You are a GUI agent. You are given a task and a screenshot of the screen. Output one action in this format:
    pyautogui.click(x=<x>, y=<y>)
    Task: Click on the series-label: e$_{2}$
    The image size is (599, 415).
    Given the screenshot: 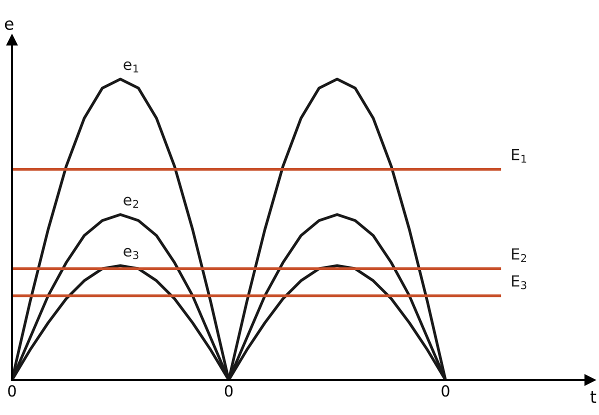 What is the action you would take?
    pyautogui.click(x=131, y=202)
    